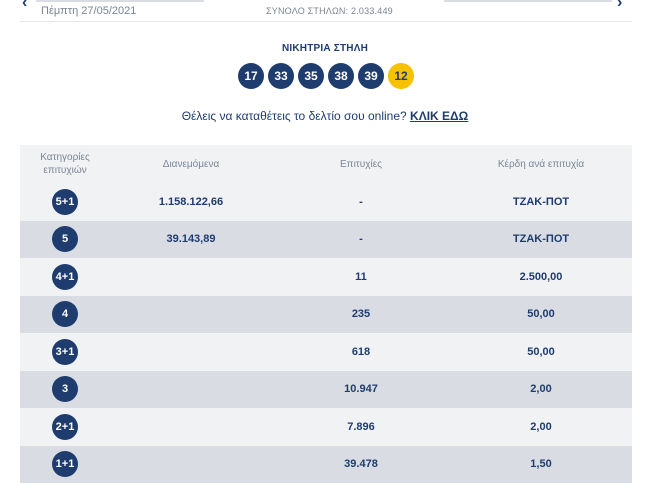 The height and width of the screenshot is (498, 650). What do you see at coordinates (361, 426) in the screenshot?
I see `winners-cell: 7.896` at bounding box center [361, 426].